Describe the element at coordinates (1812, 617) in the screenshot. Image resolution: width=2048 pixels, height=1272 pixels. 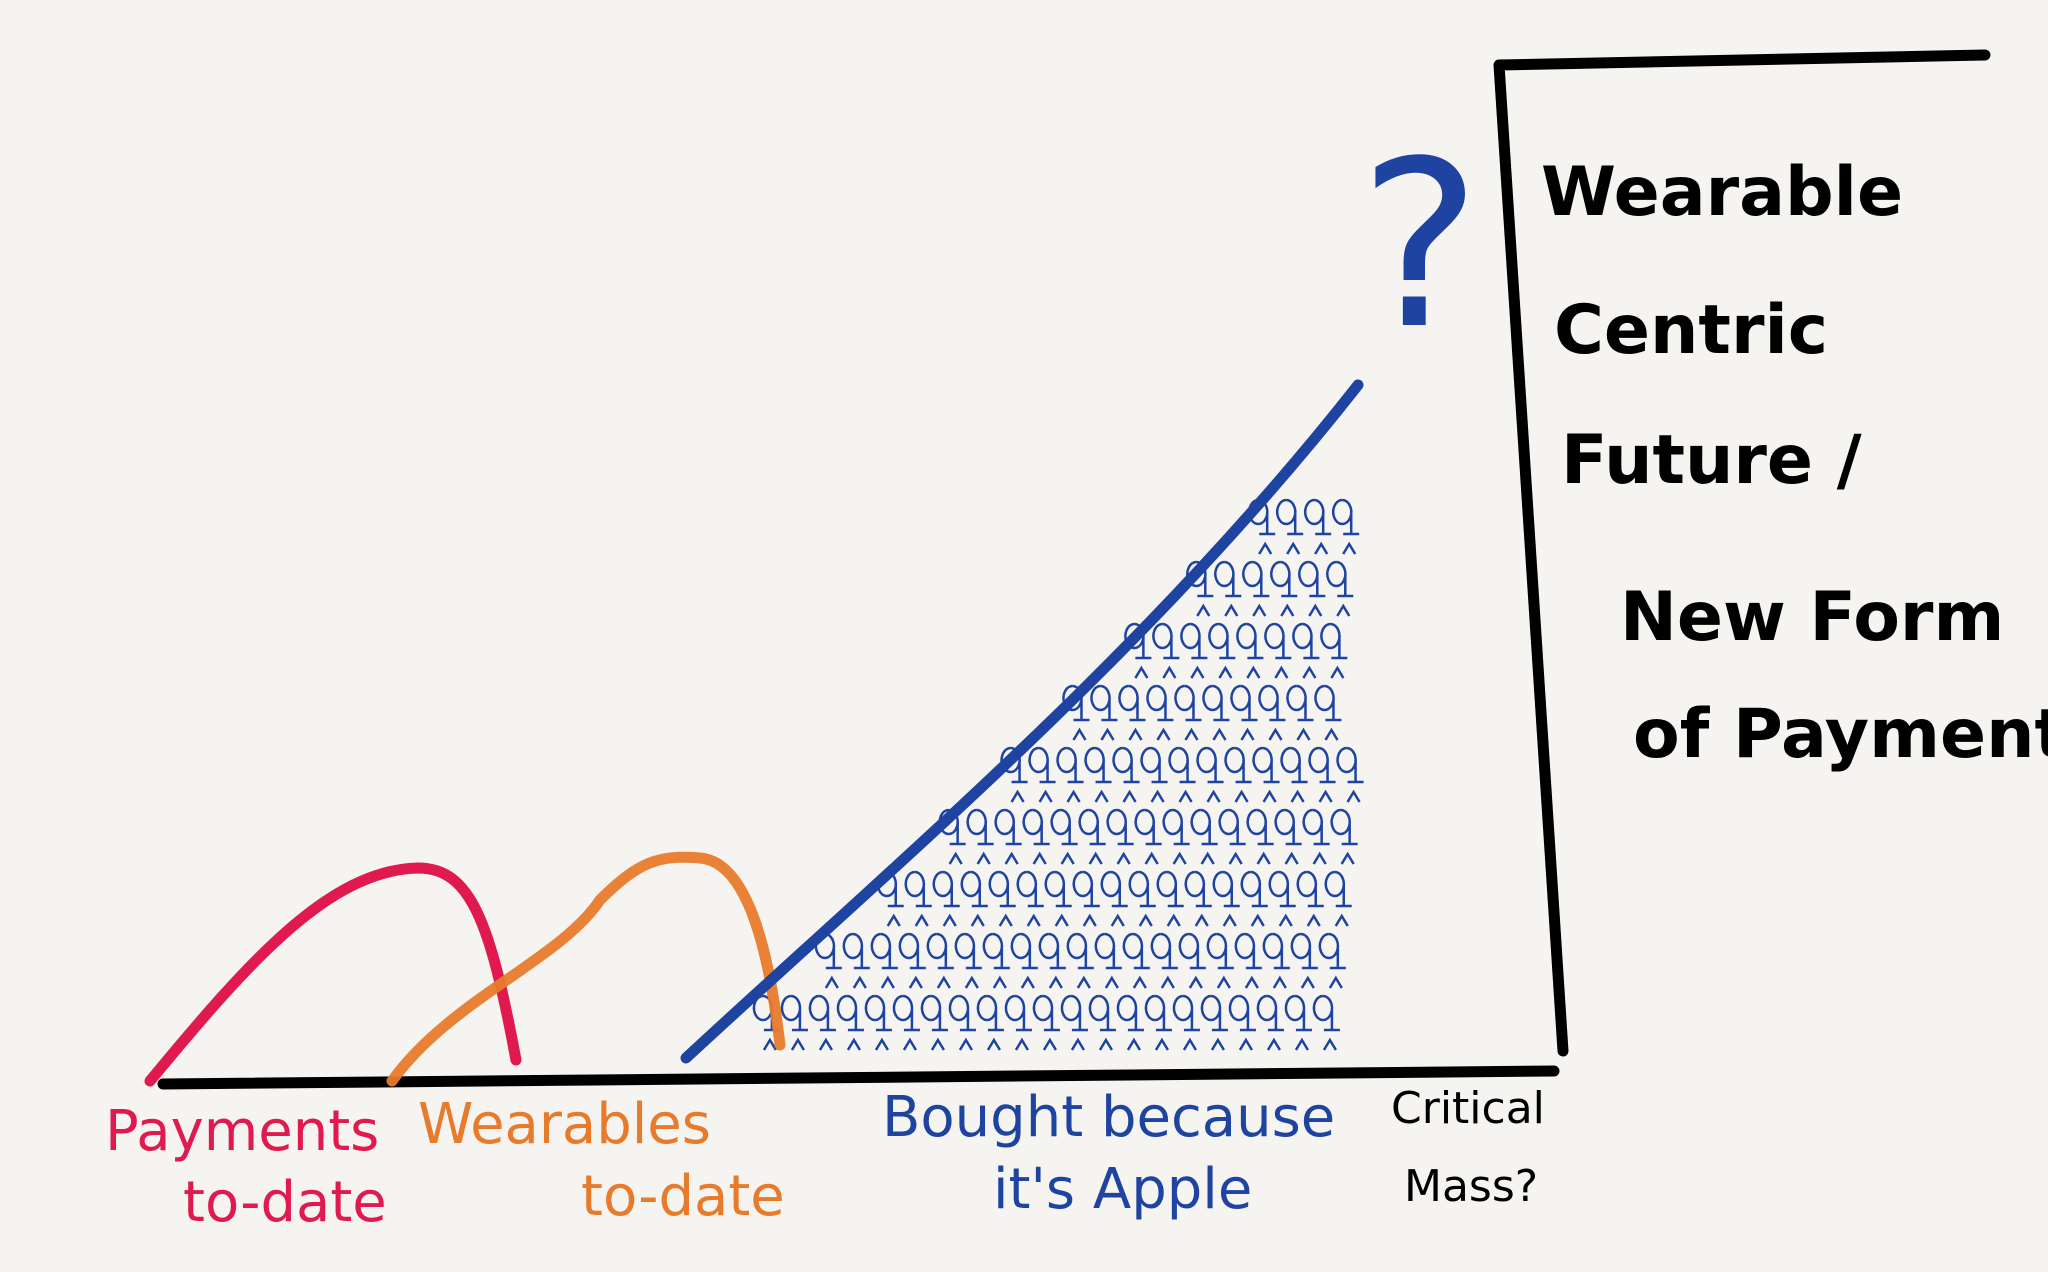
I see `box-text: New Form` at that location.